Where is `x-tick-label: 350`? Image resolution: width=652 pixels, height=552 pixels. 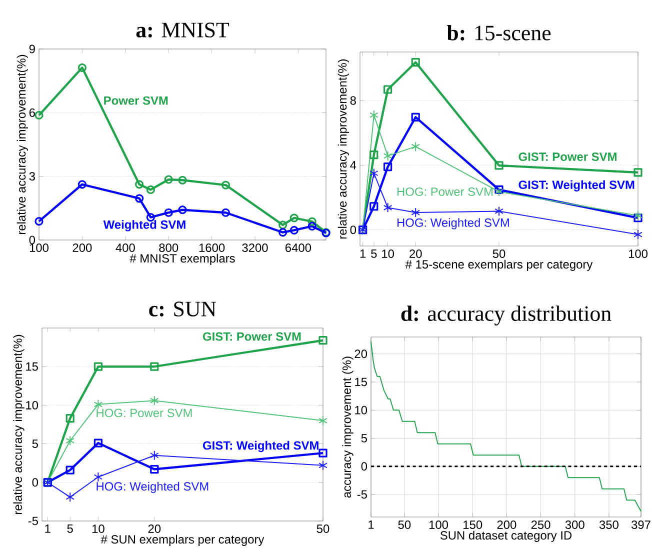 x-tick-label: 350 is located at coordinates (608, 524).